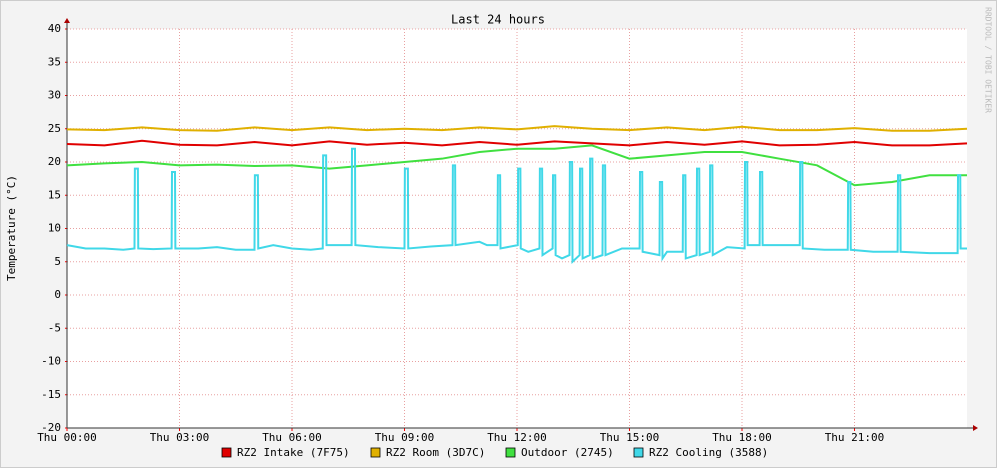 This screenshot has width=997, height=468. Describe the element at coordinates (54, 61) in the screenshot. I see `y-tick-label: 35` at that location.